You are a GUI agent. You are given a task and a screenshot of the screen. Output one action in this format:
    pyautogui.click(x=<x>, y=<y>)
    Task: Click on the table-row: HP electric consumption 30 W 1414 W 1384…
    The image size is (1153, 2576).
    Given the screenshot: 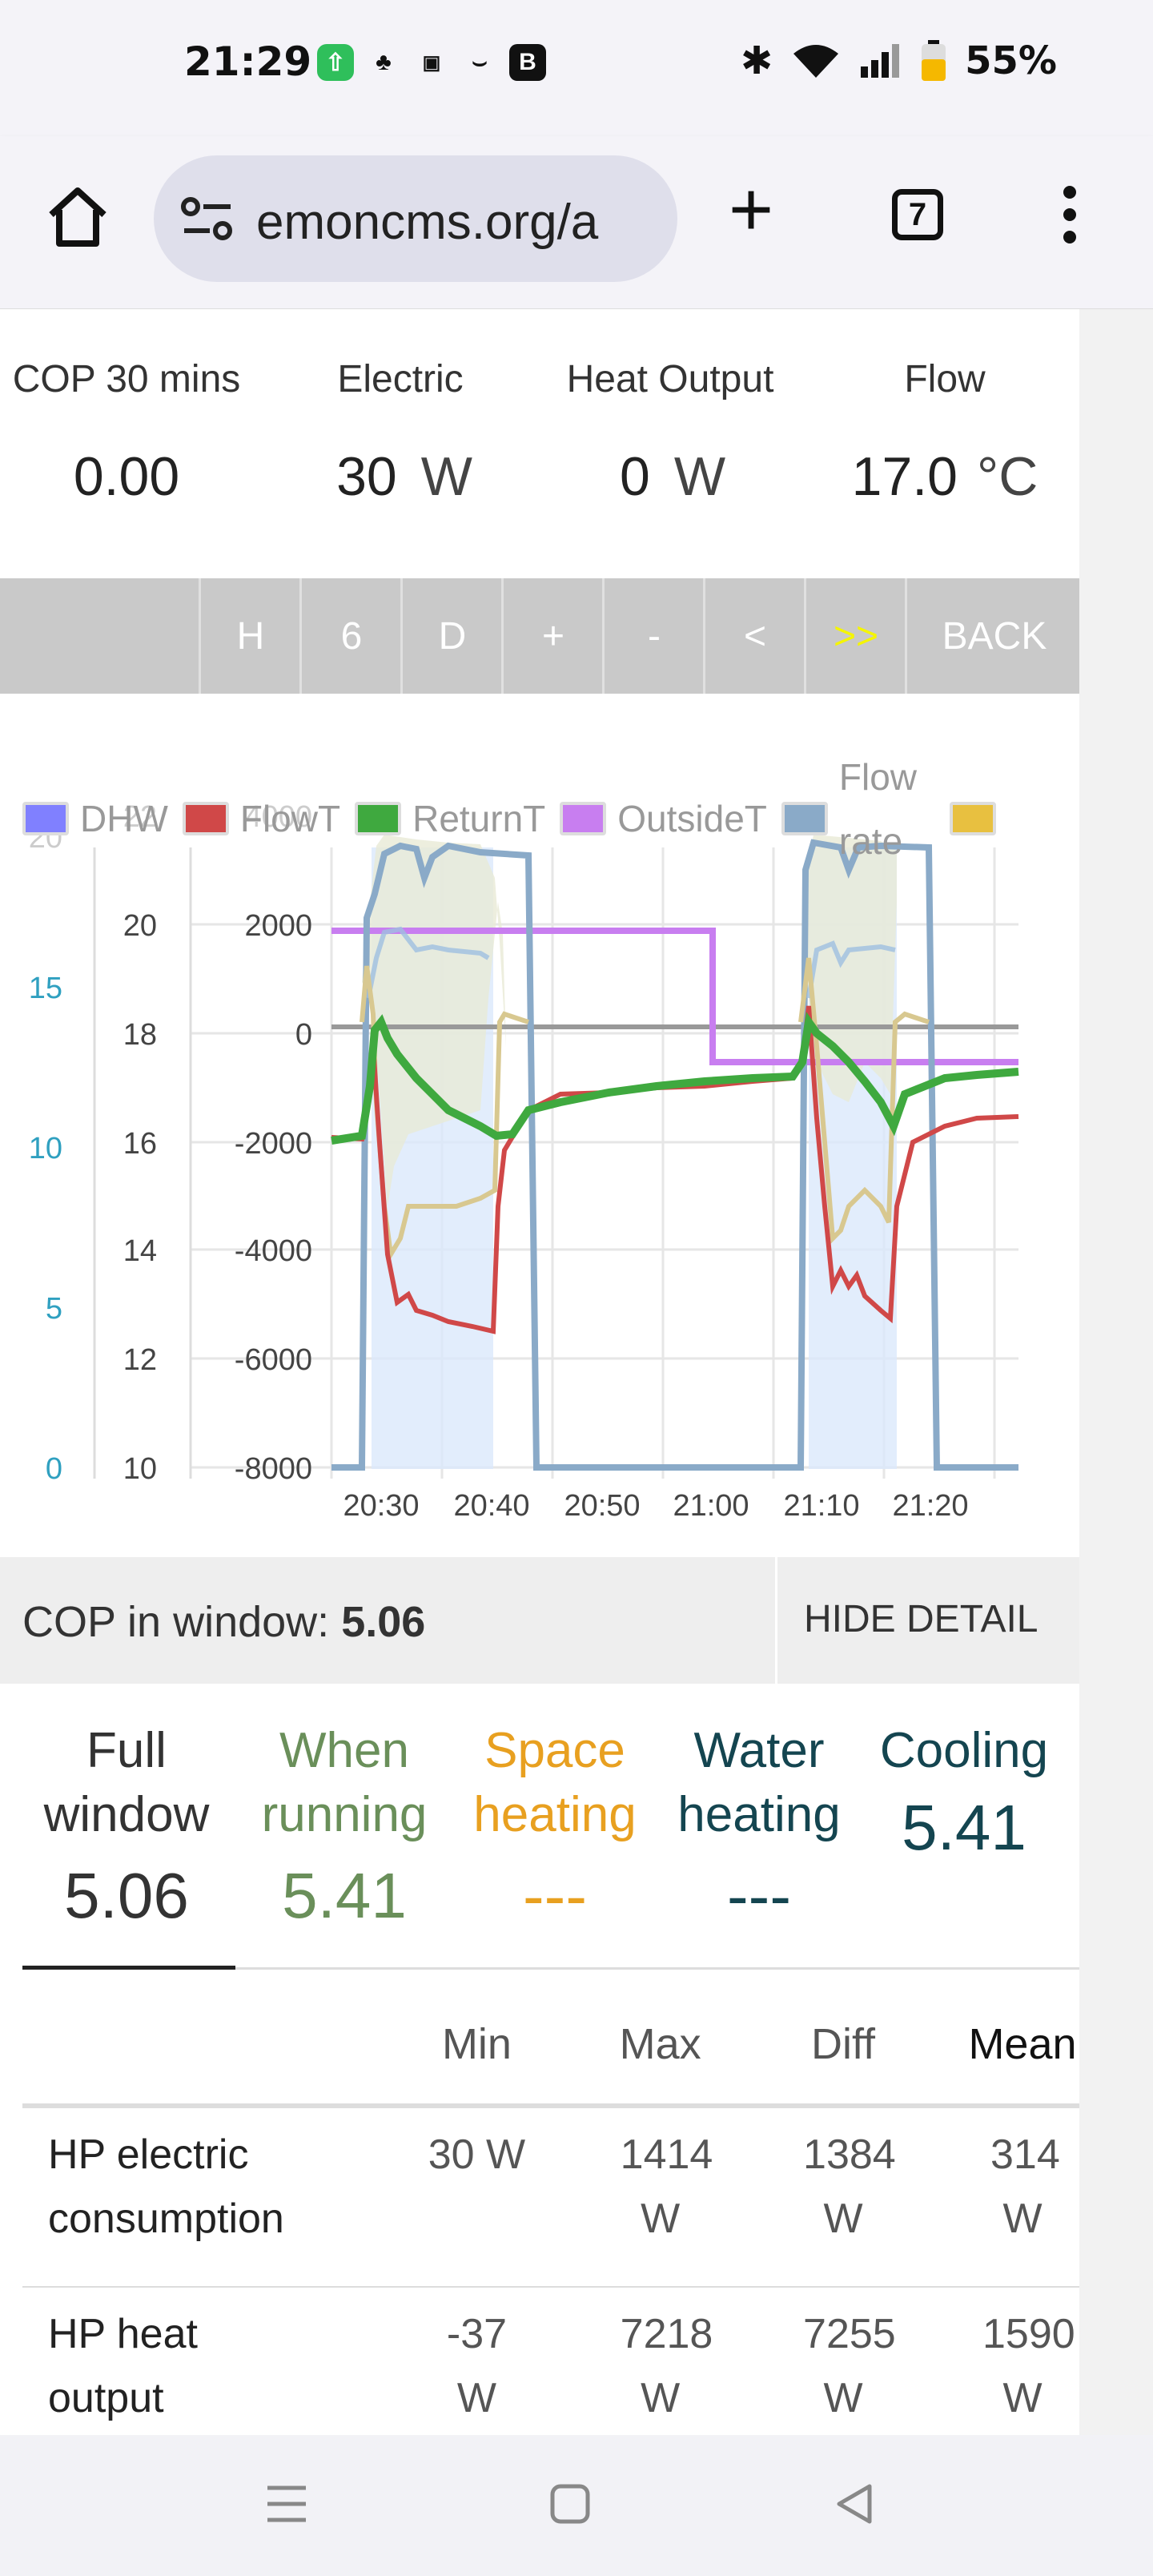 What is the action you would take?
    pyautogui.click(x=551, y=2197)
    